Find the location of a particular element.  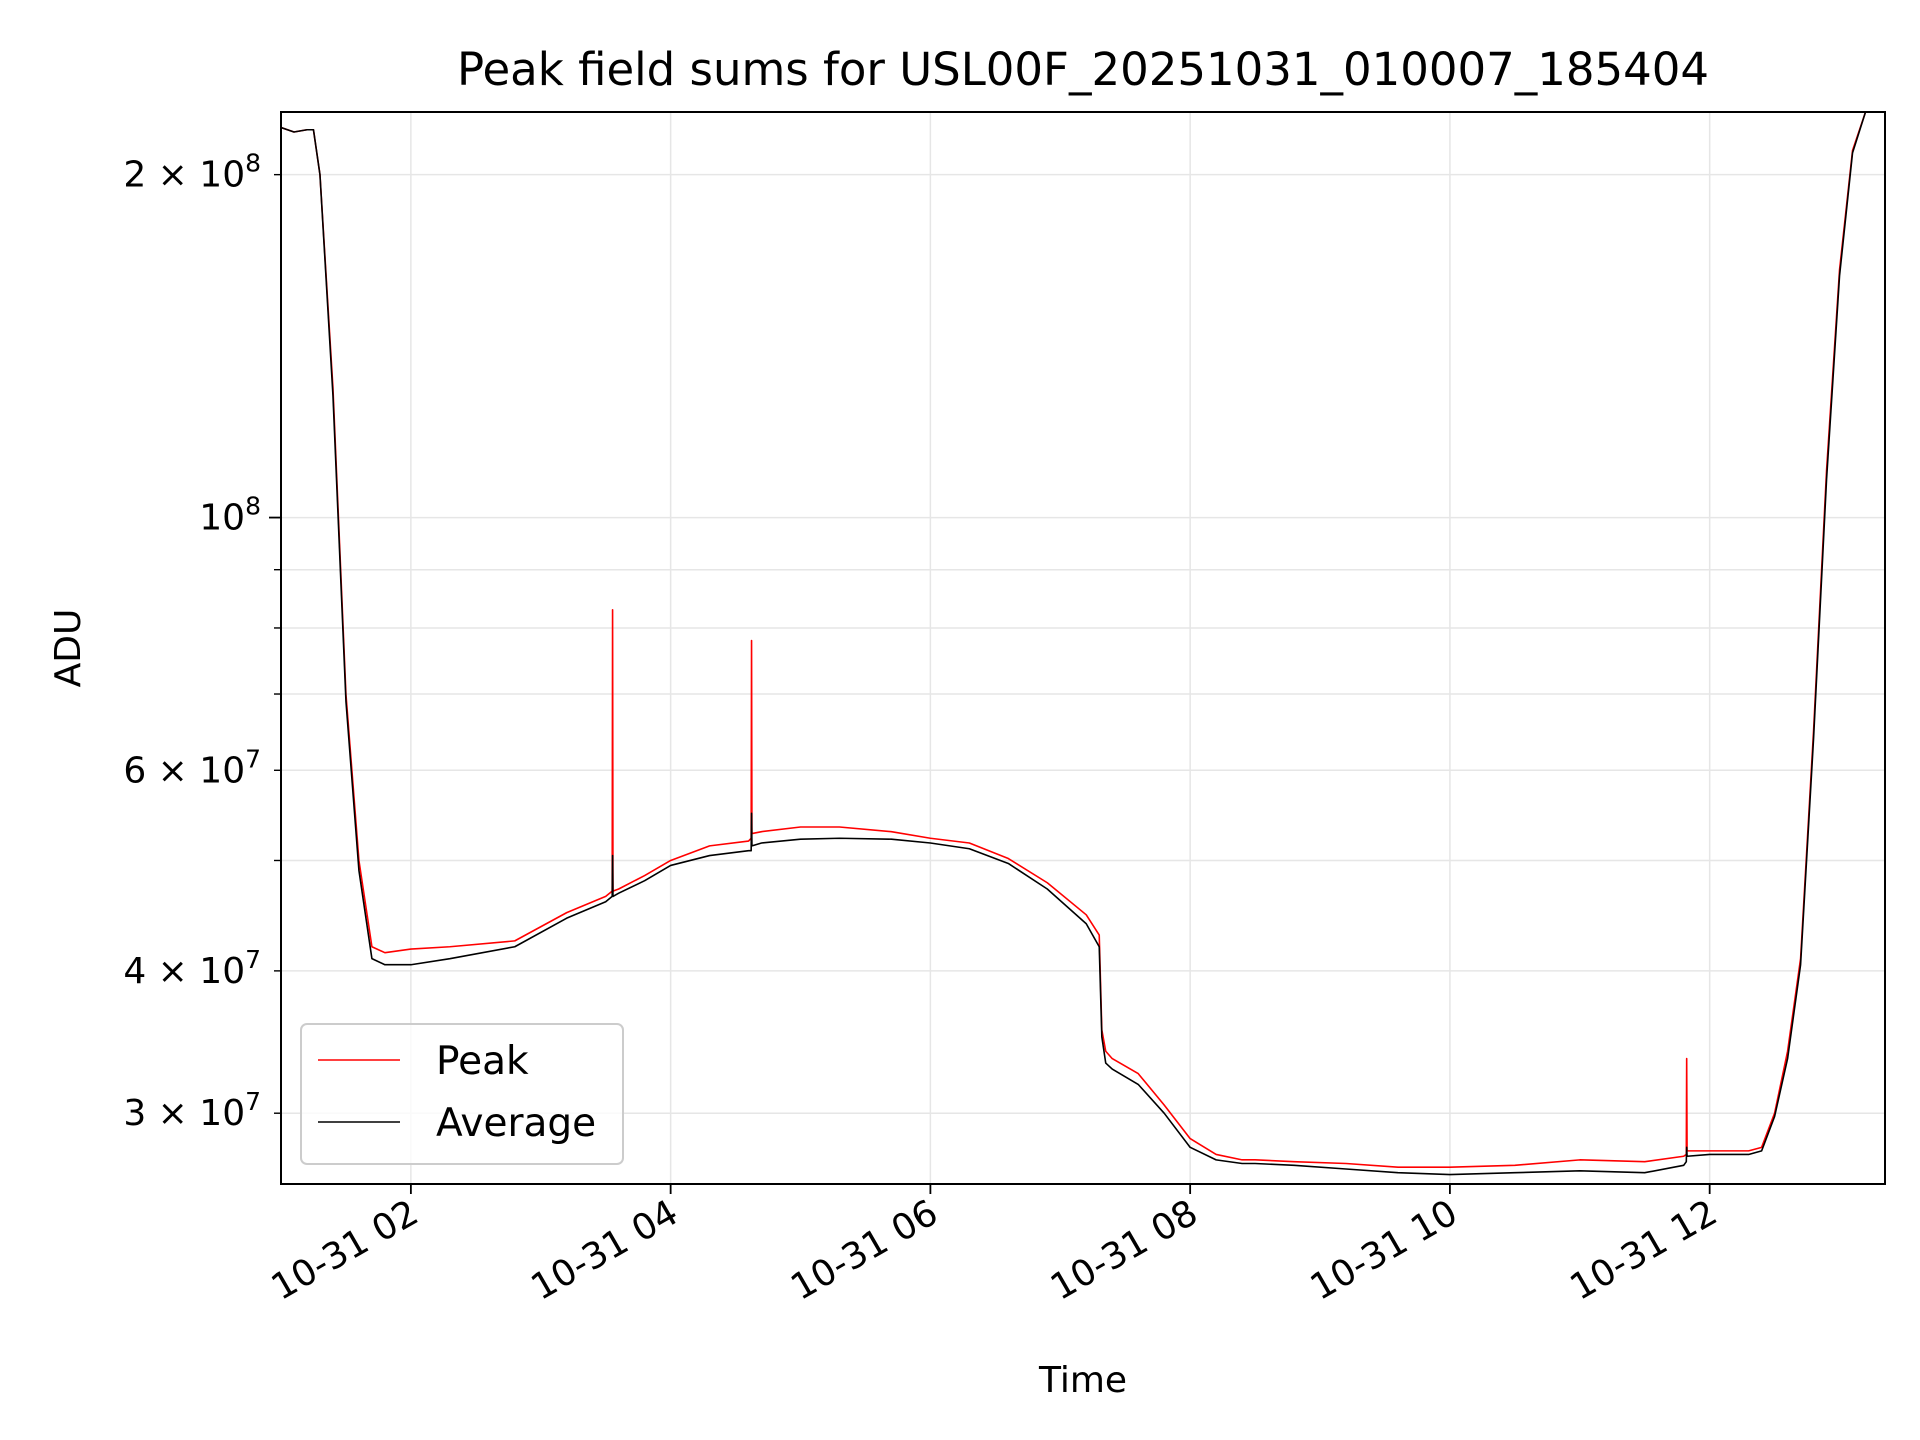

legend-box is located at coordinates (462, 1094).